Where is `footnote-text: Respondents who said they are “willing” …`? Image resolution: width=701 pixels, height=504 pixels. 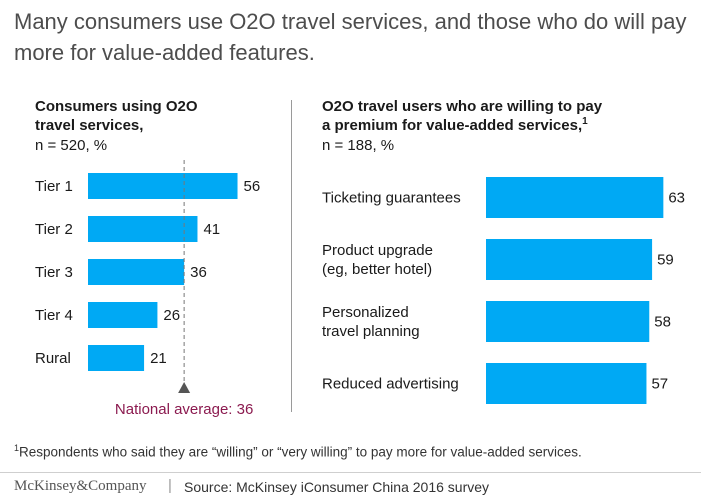
footnote-text: Respondents who said they are “willing” … is located at coordinates (300, 452).